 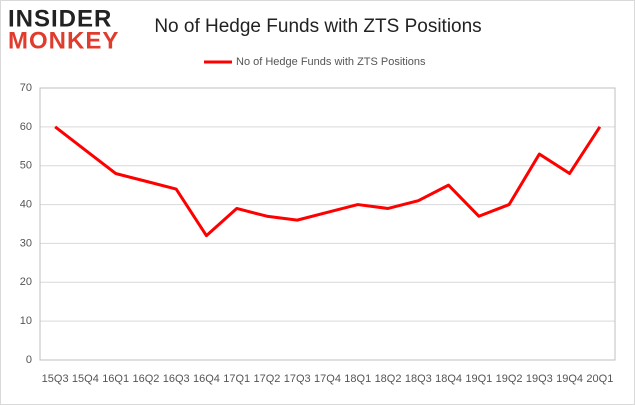 What do you see at coordinates (331, 62) in the screenshot?
I see `legend-label: No of Hedge Funds with ZTS Positions` at bounding box center [331, 62].